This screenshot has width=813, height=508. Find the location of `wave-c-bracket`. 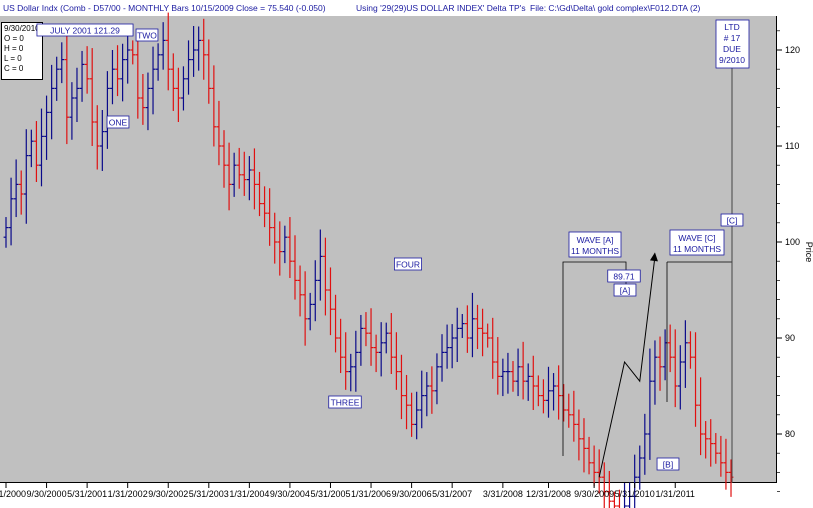

wave-c-bracket is located at coordinates (700, 342).